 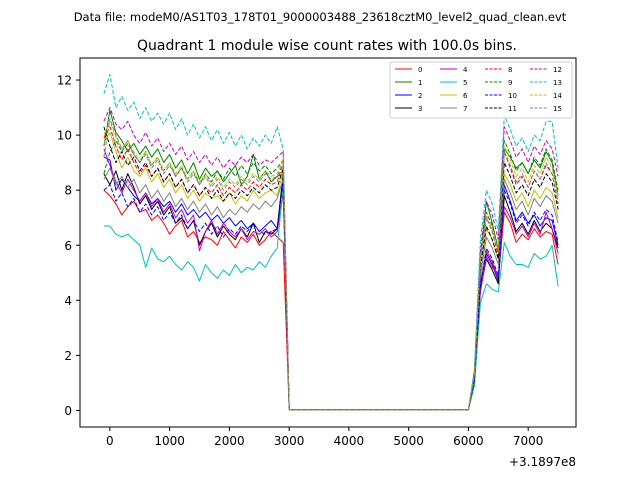 What do you see at coordinates (510, 70) in the screenshot?
I see `legend-label: 8` at bounding box center [510, 70].